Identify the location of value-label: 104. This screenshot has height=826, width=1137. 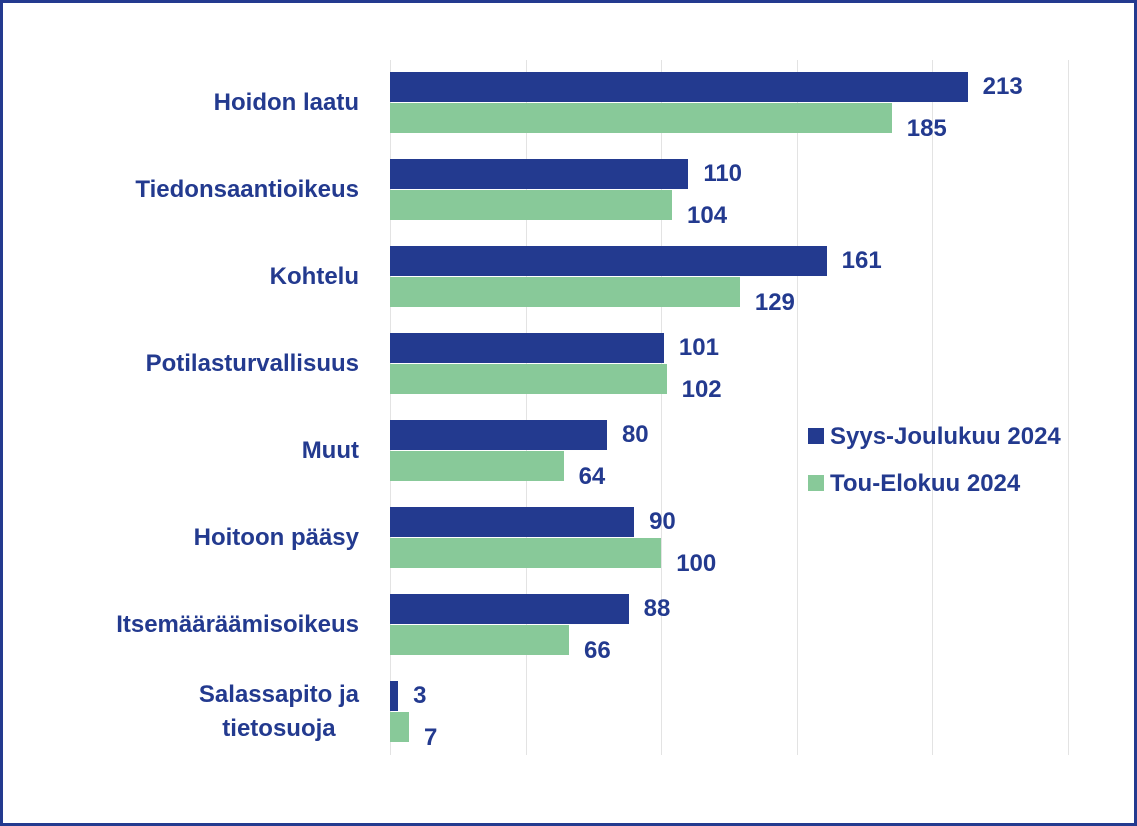
(707, 216).